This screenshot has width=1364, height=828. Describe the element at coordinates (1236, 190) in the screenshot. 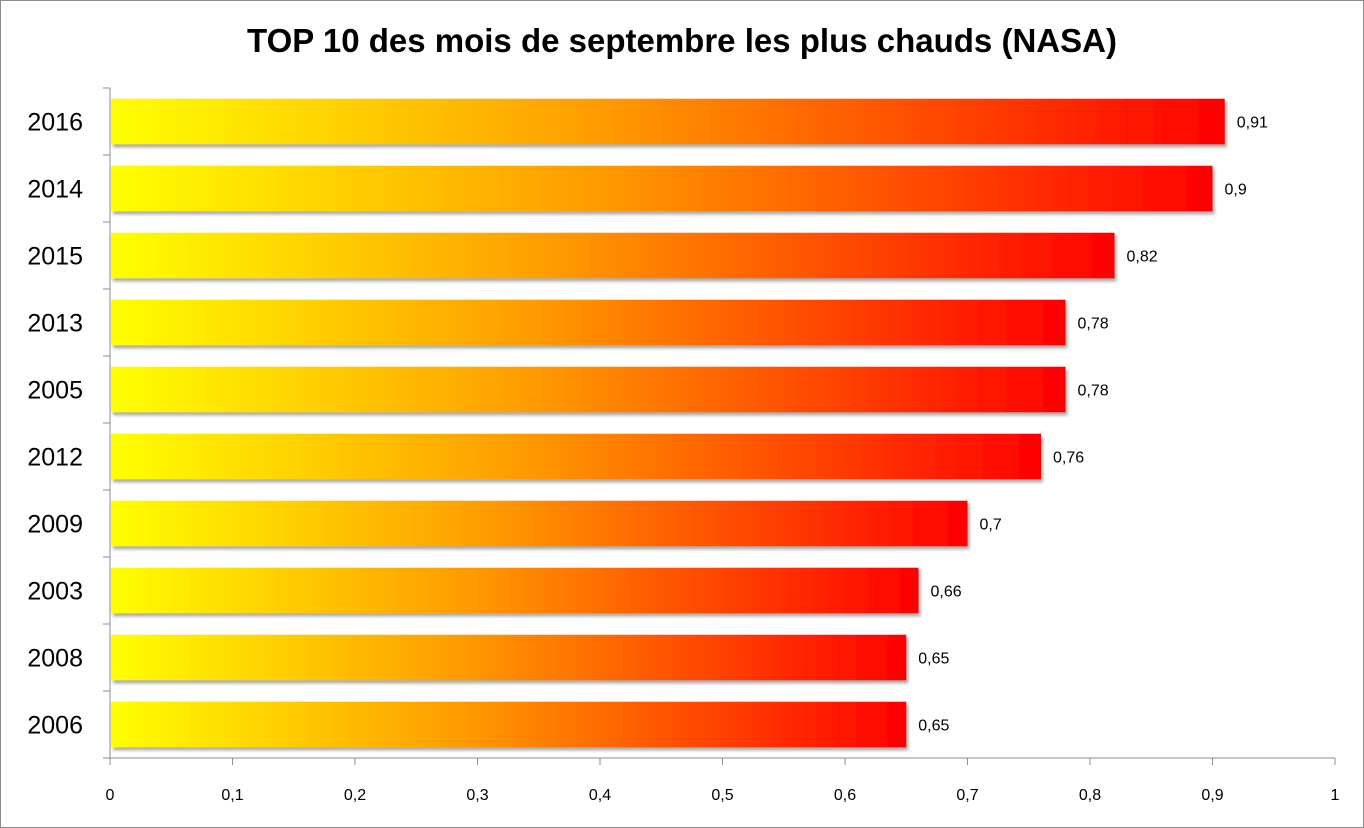

I see `data-label-2014: 0,9` at that location.